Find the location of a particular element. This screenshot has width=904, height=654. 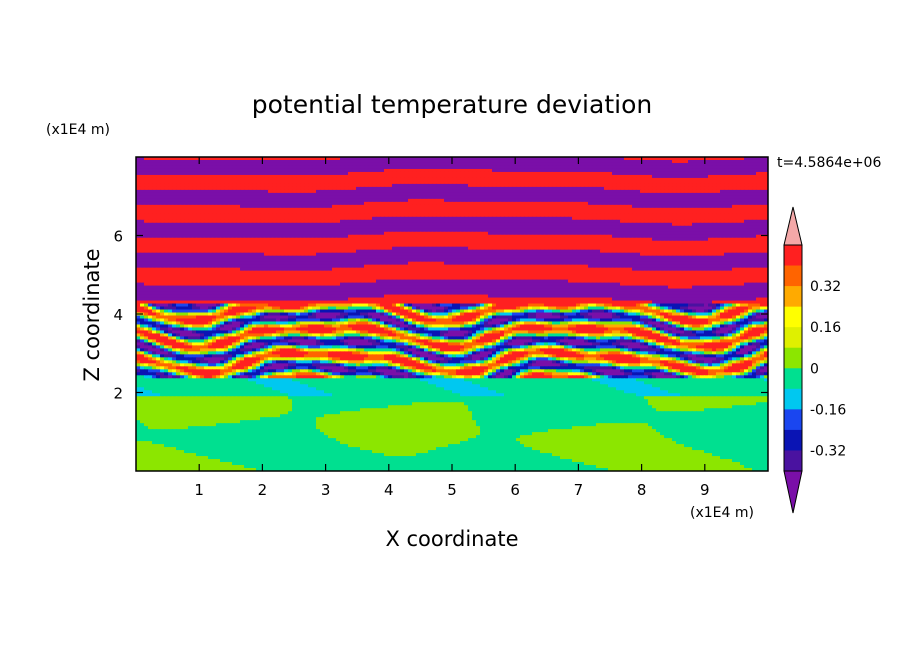

z-unit-label: (x1E4 m) is located at coordinates (78, 130).